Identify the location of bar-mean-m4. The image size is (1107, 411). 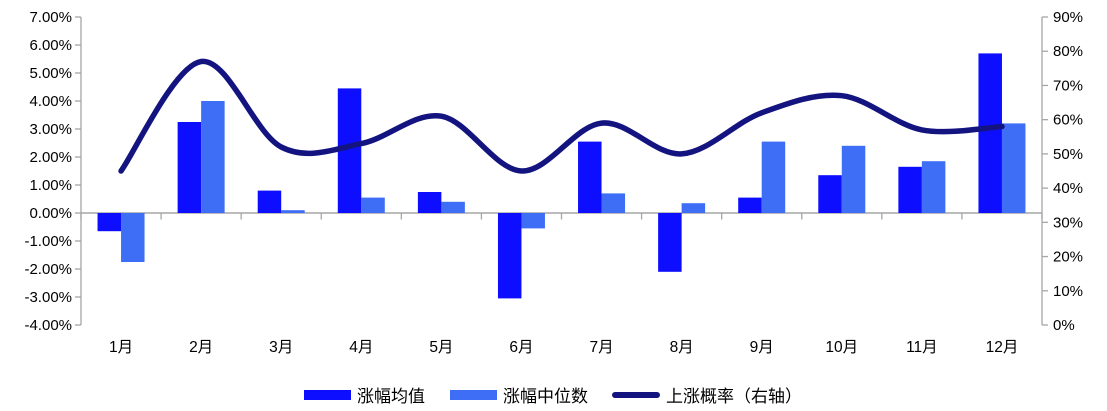
(349, 150).